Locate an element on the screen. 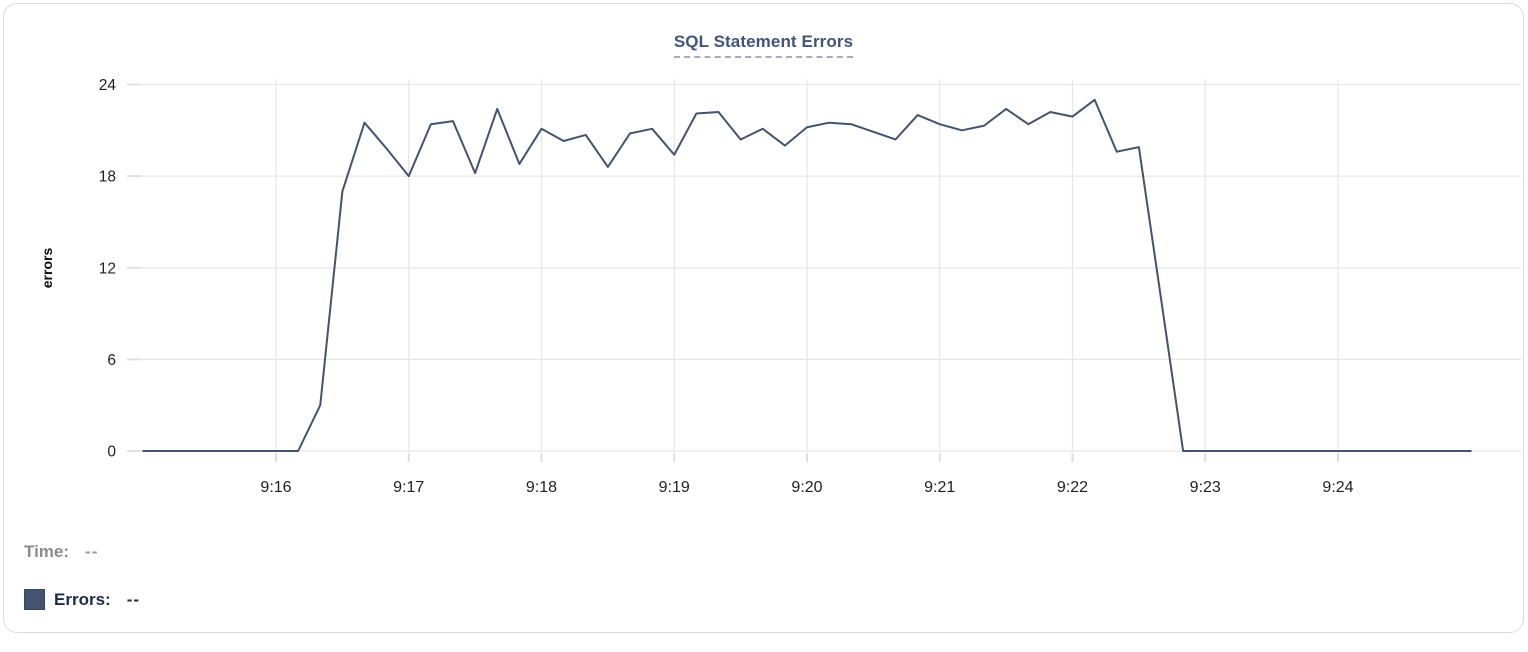 This screenshot has height=652, width=1528. errors-series-swatch is located at coordinates (34, 599).